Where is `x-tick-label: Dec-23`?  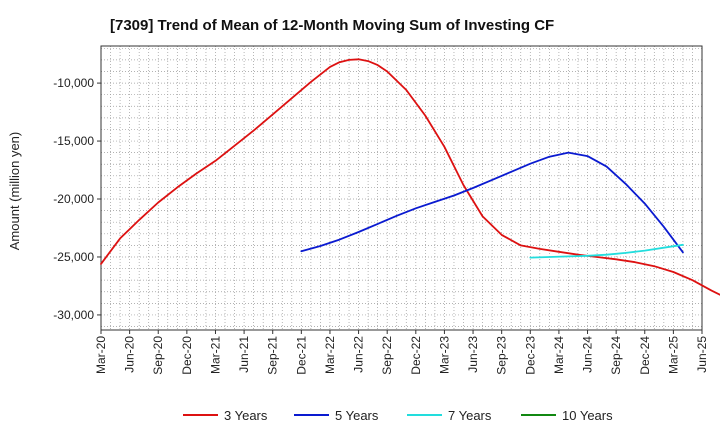 x-tick-label: Dec-23 is located at coordinates (530, 355).